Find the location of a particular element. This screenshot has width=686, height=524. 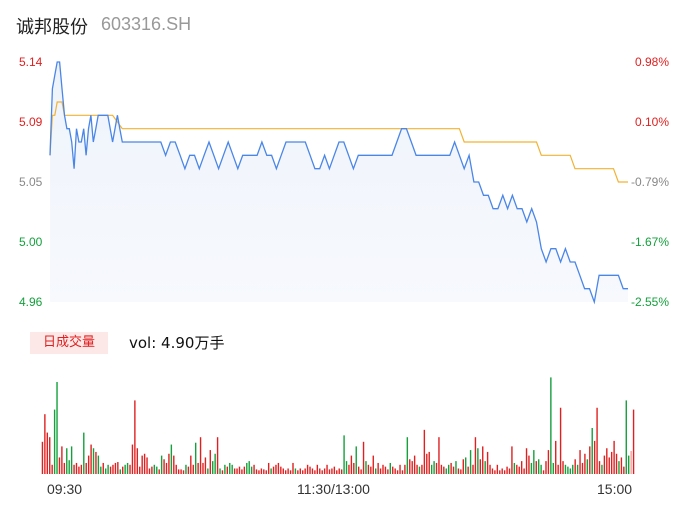

price-tick-label: 5.05 is located at coordinates (31, 182).